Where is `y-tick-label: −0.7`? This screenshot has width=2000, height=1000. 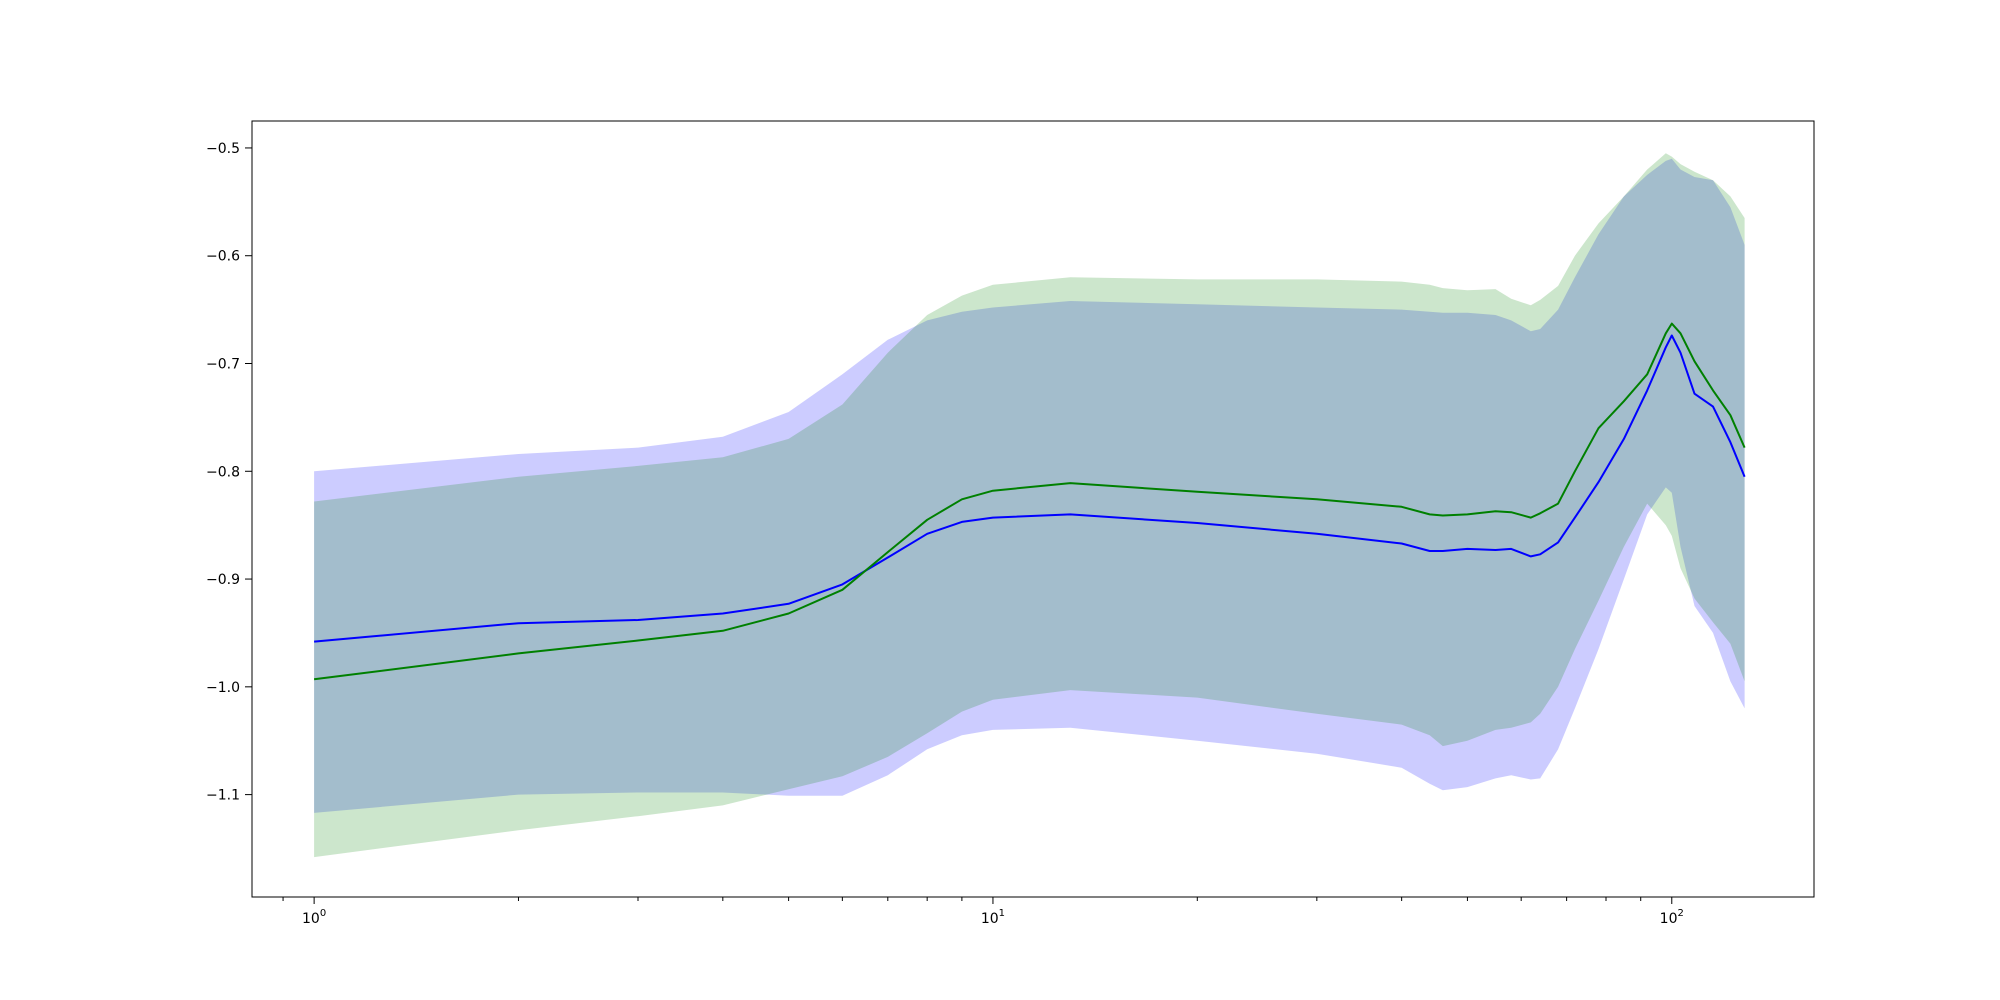
y-tick-label: −0.7 is located at coordinates (223, 365).